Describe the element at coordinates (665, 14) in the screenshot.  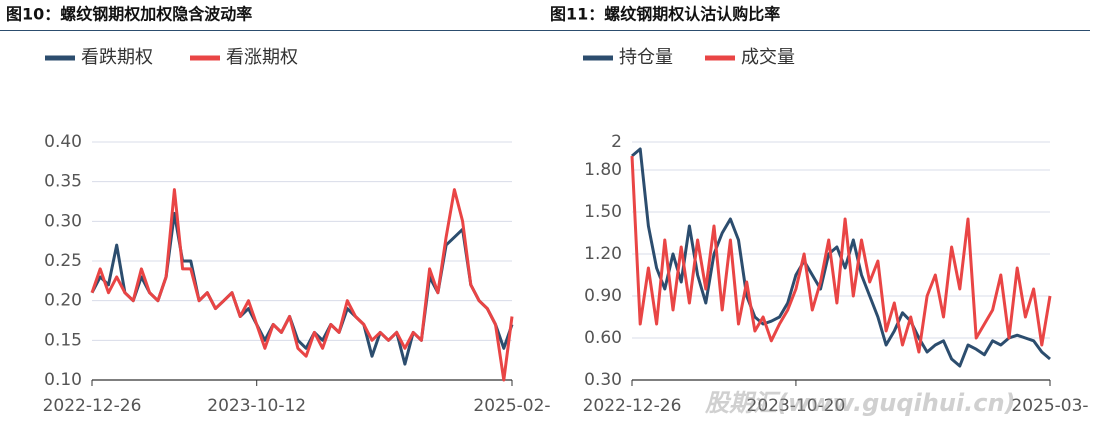
I see `chart-title: 图11：螺纹钢期权认沽认购比率` at that location.